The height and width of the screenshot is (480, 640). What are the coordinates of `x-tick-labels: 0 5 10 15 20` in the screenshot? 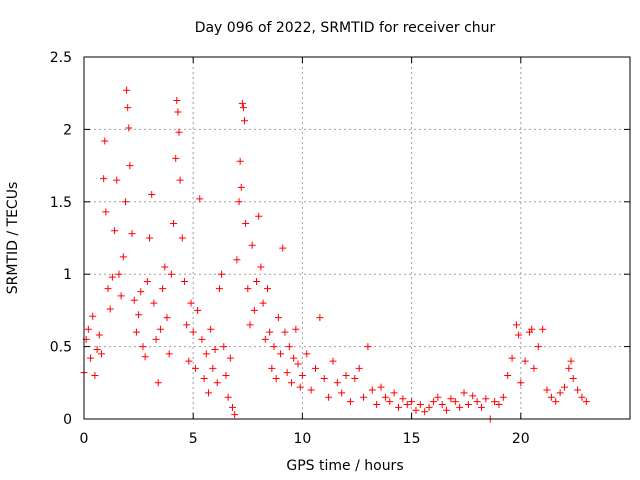 It's located at (305, 439).